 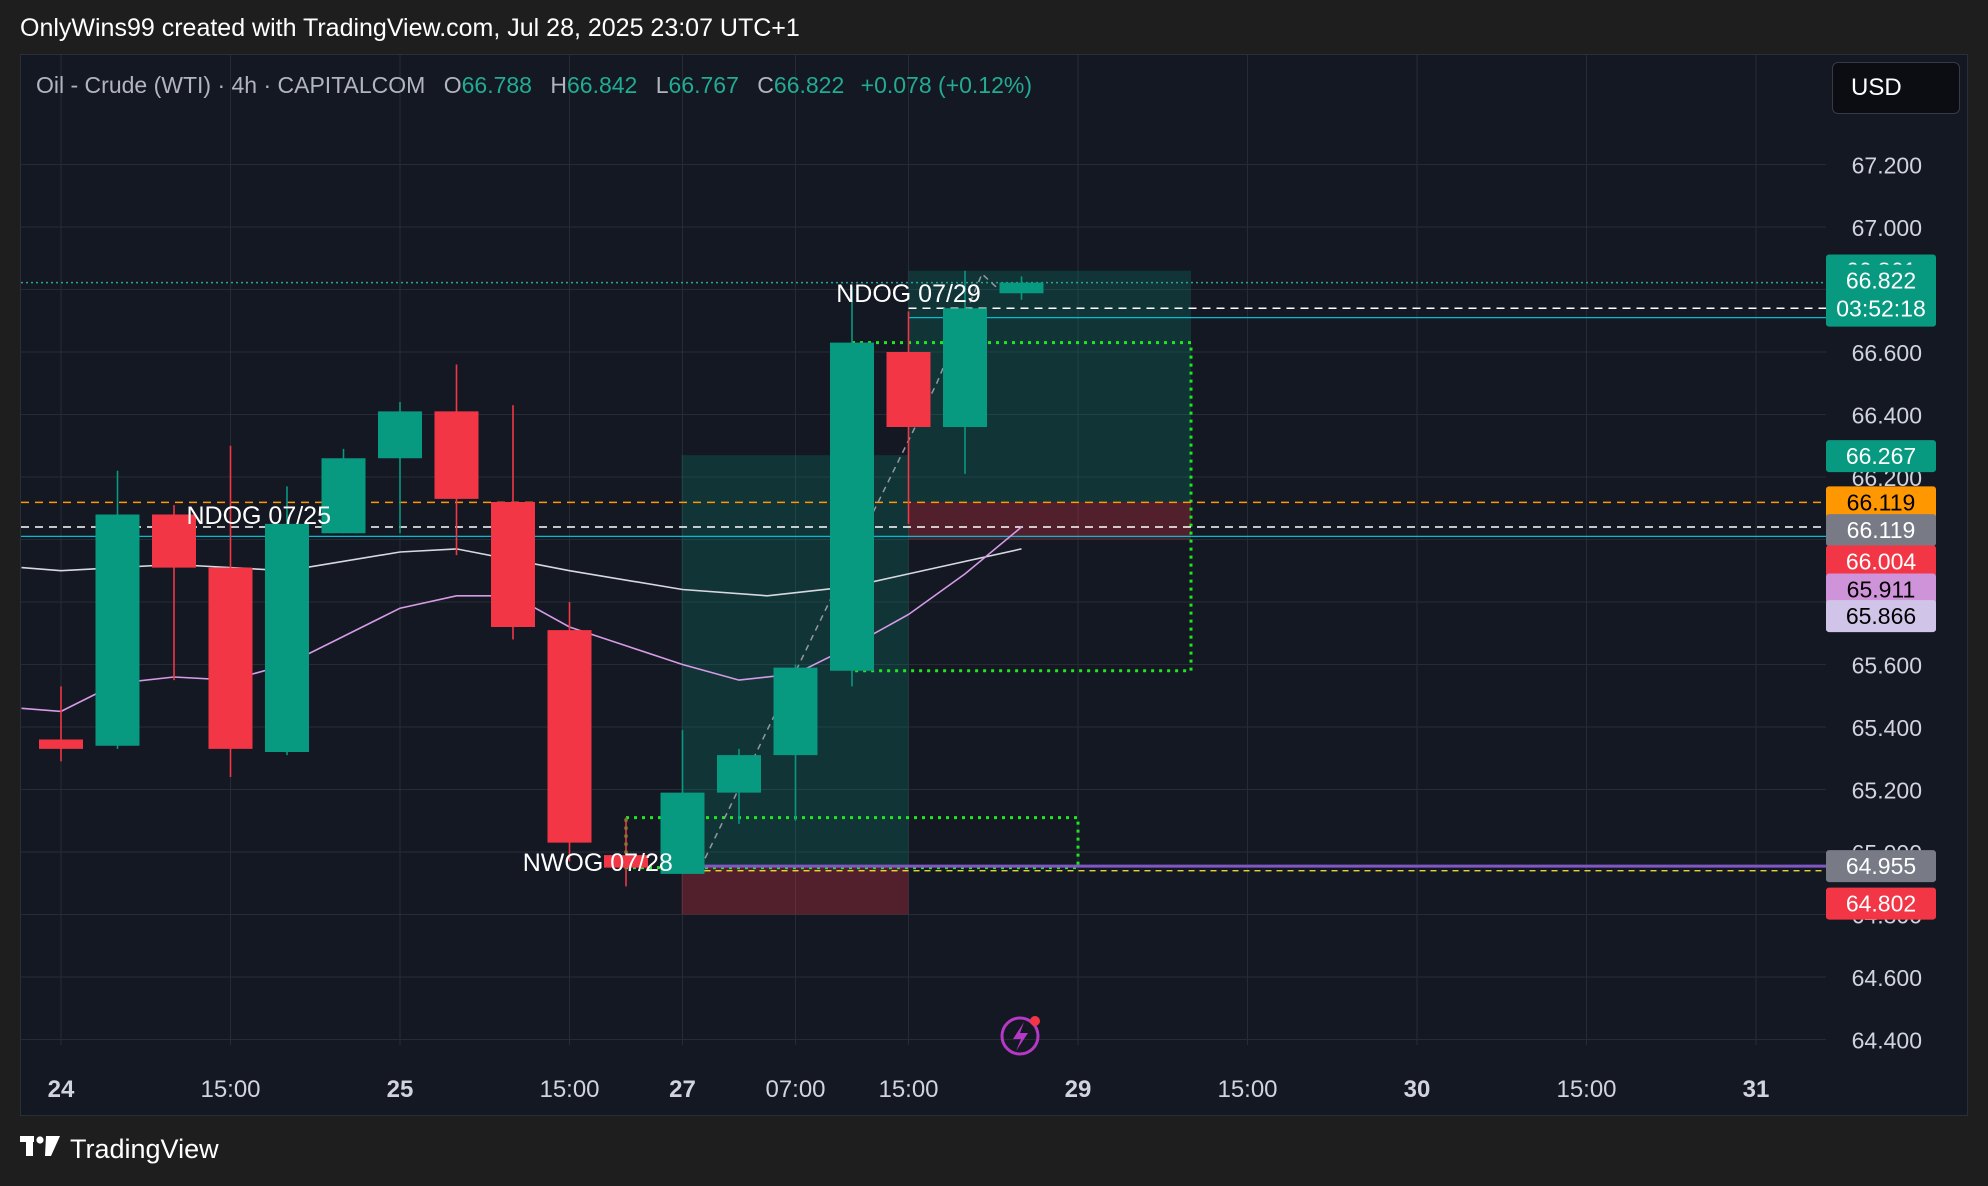 What do you see at coordinates (1887, 1041) in the screenshot?
I see `price-axis-label: 64.400` at bounding box center [1887, 1041].